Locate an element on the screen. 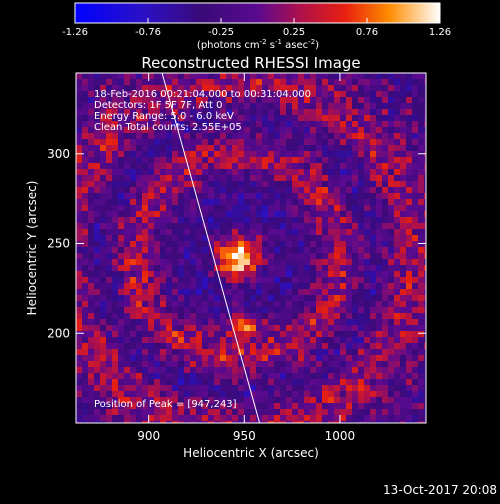 This screenshot has width=500, height=504. annotation-clean: Clean Total counts: 2.55E+05 is located at coordinates (168, 127).